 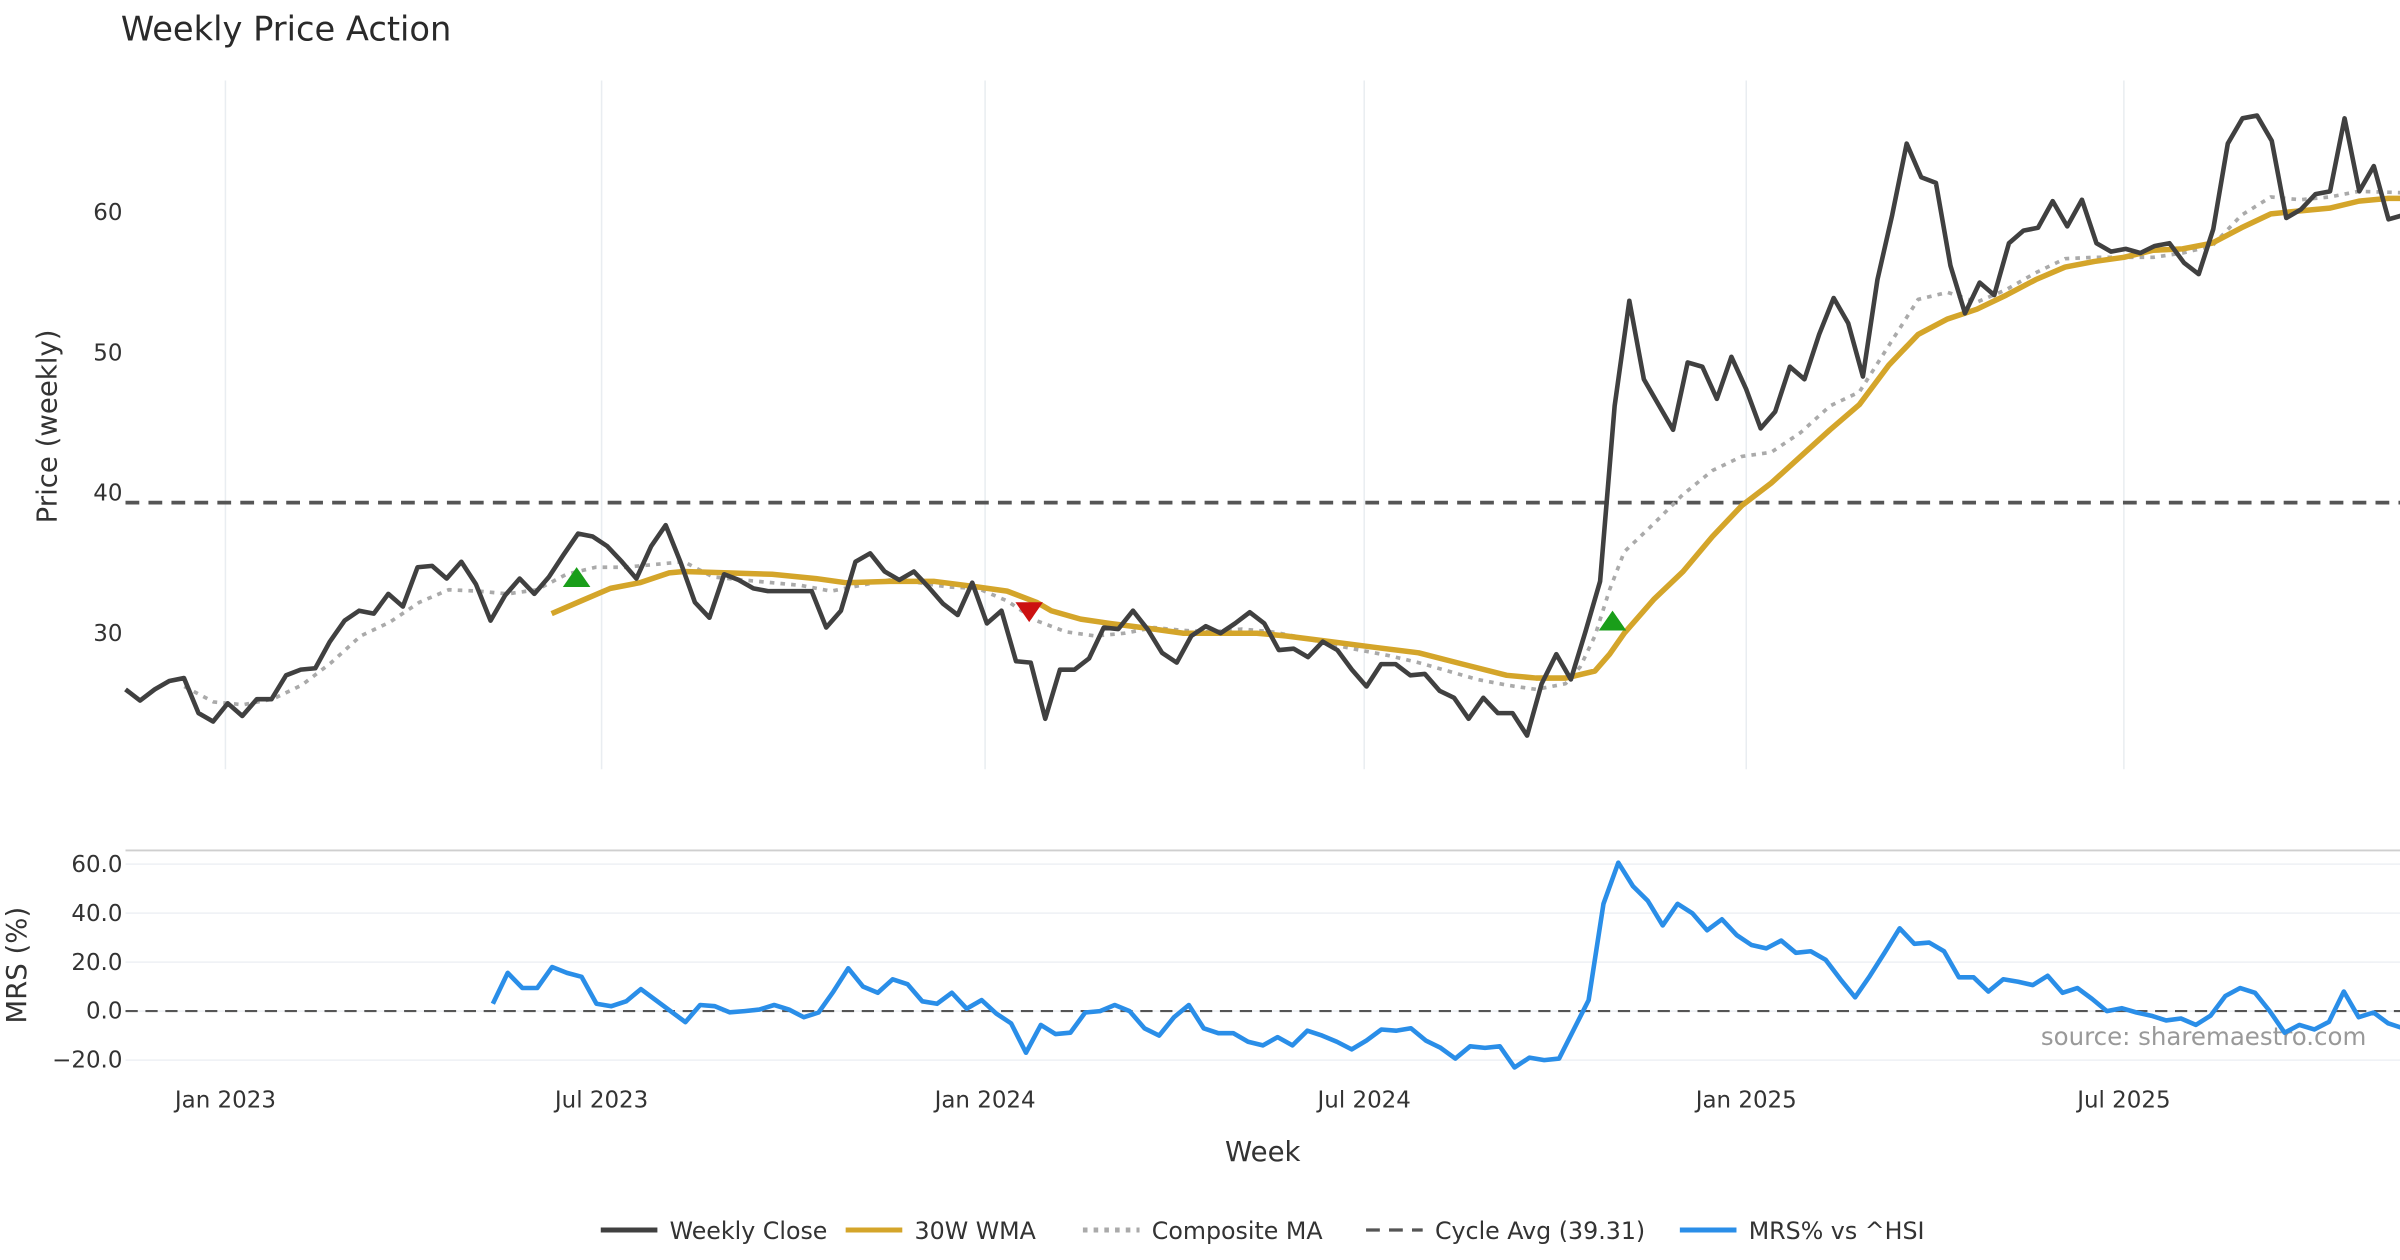 I want to click on x-tick-label: Jan 2023, so click(x=224, y=1101).